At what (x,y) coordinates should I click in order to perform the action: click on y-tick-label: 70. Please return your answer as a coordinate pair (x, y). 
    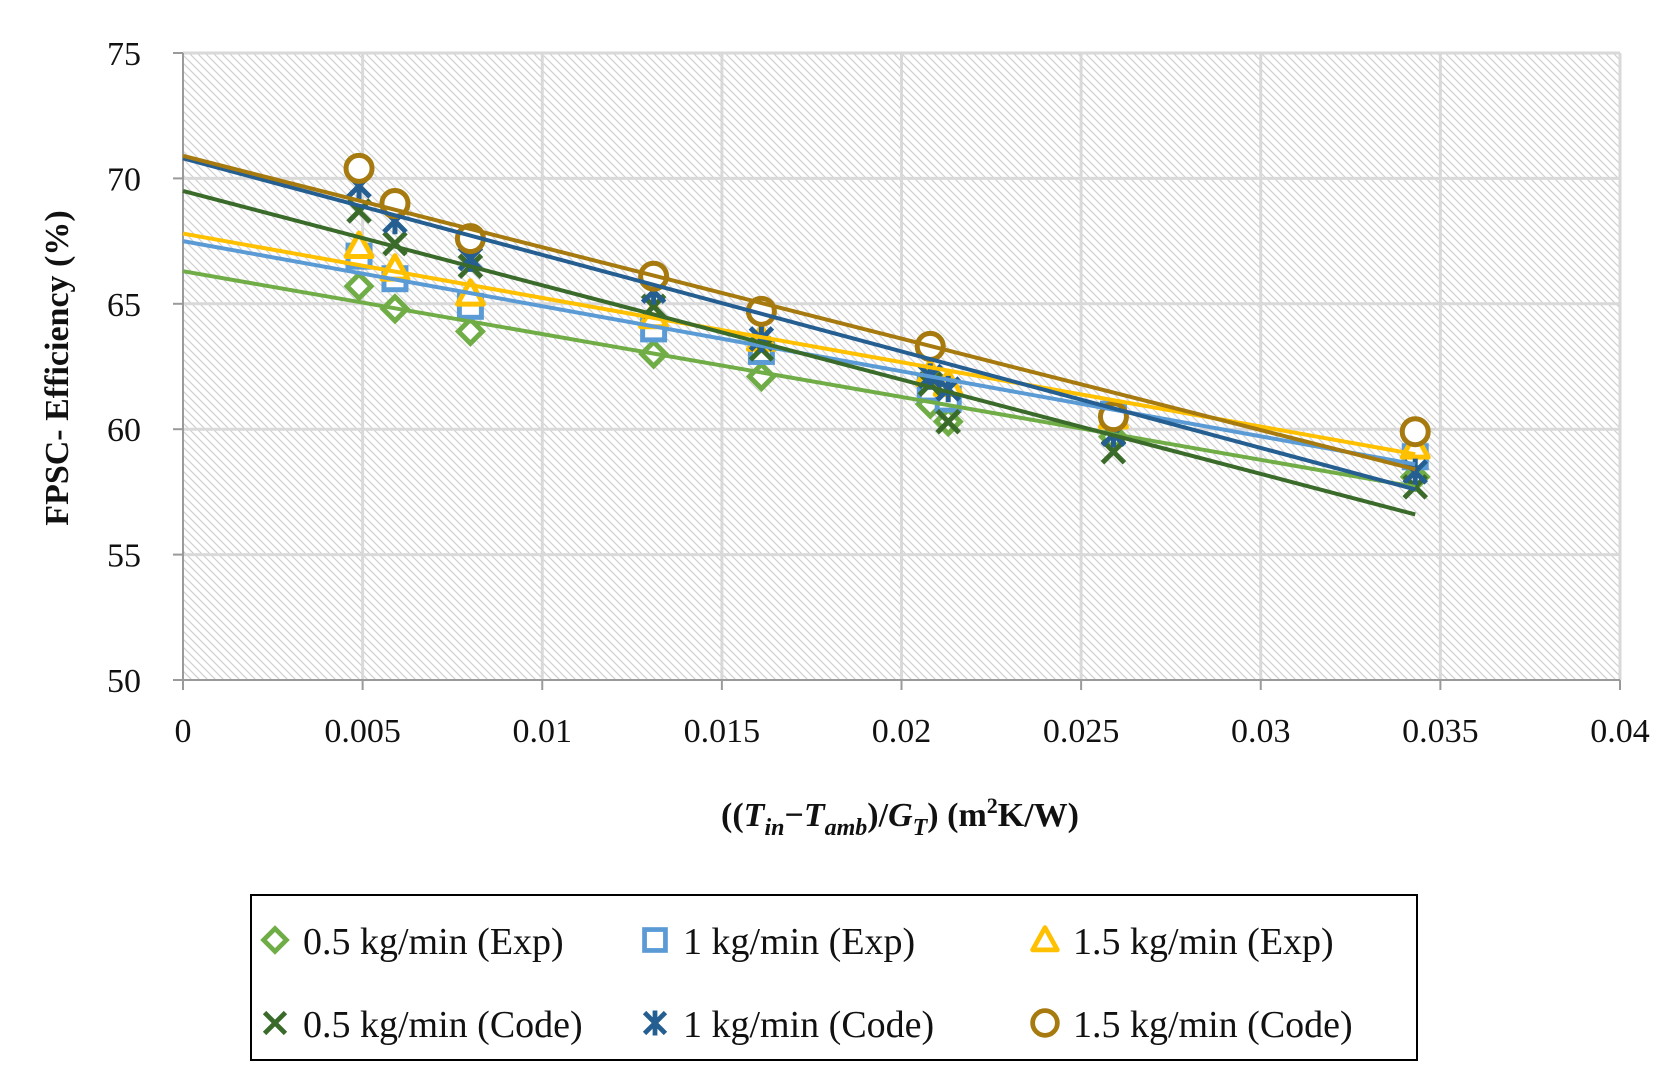
    Looking at the image, I should click on (124, 179).